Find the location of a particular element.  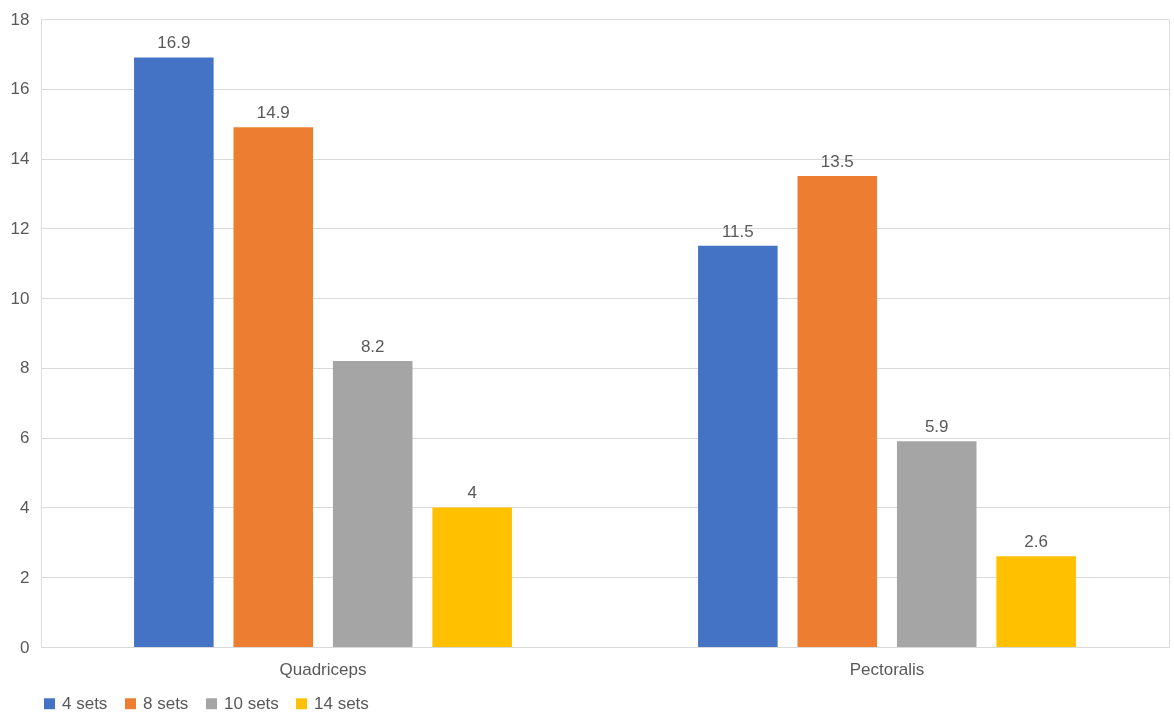

legend-label: 10 sets is located at coordinates (251, 703).